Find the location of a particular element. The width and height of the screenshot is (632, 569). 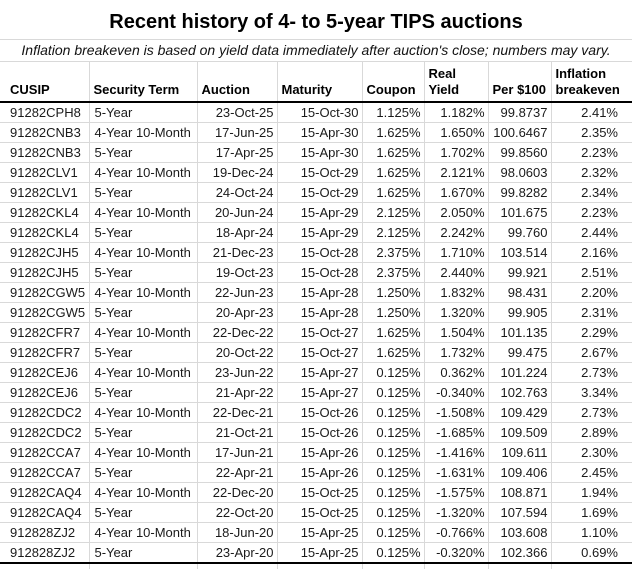

cell-real-yield: -0.340% is located at coordinates (456, 392).